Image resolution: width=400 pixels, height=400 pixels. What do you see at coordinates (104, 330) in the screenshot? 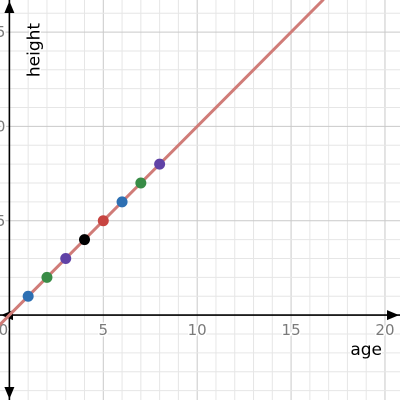
I see `x-tick-label: 5` at bounding box center [104, 330].